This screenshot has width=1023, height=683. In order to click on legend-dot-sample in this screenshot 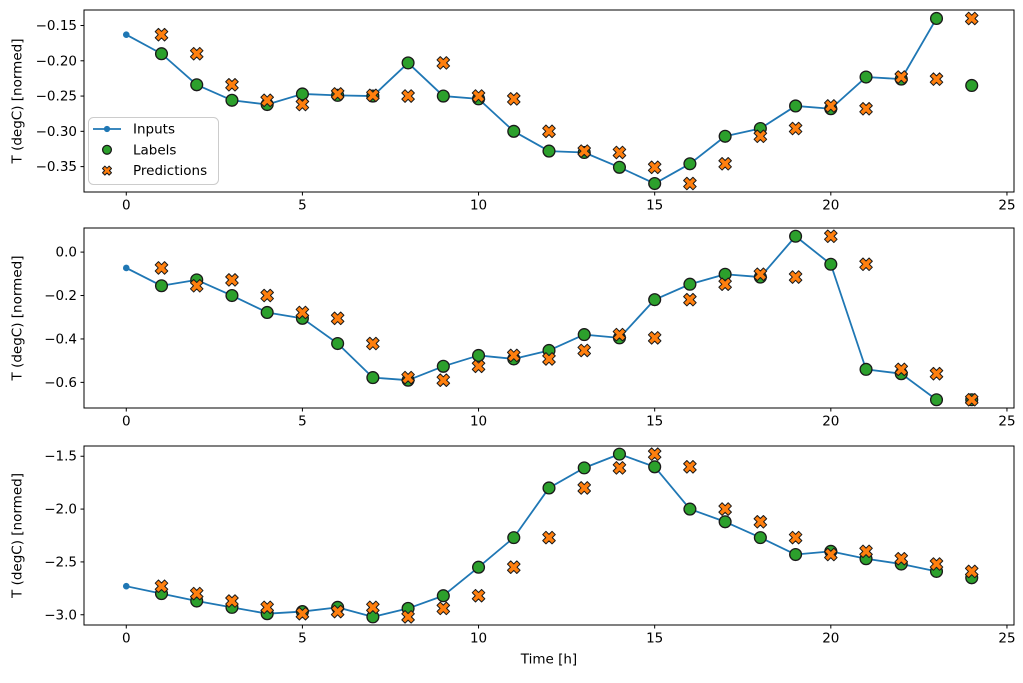, I will do `click(107, 129)`.